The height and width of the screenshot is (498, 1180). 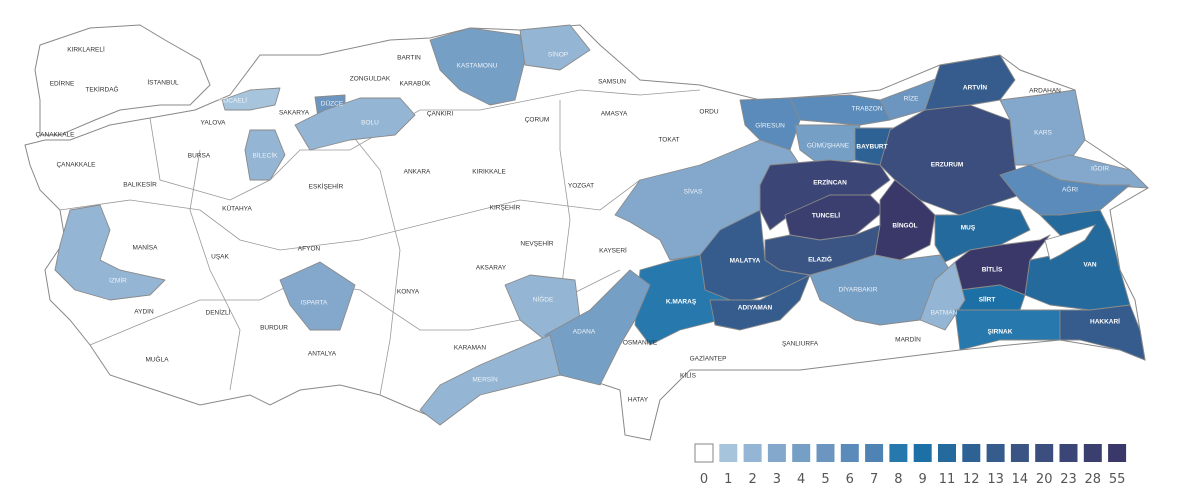 I want to click on province-label: ERZİNCAN, so click(x=830, y=183).